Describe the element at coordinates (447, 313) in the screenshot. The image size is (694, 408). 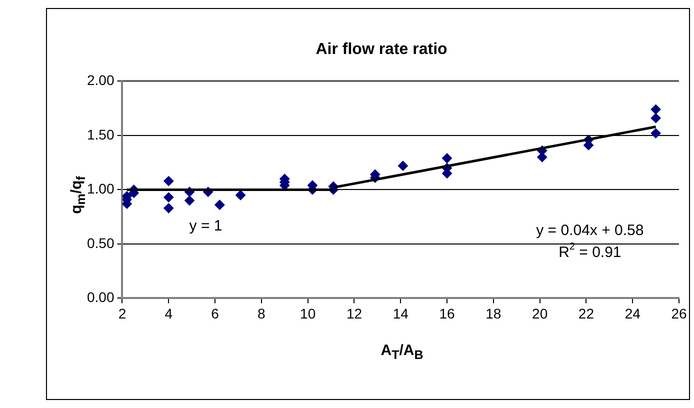
I see `x-tick-label: 16` at that location.